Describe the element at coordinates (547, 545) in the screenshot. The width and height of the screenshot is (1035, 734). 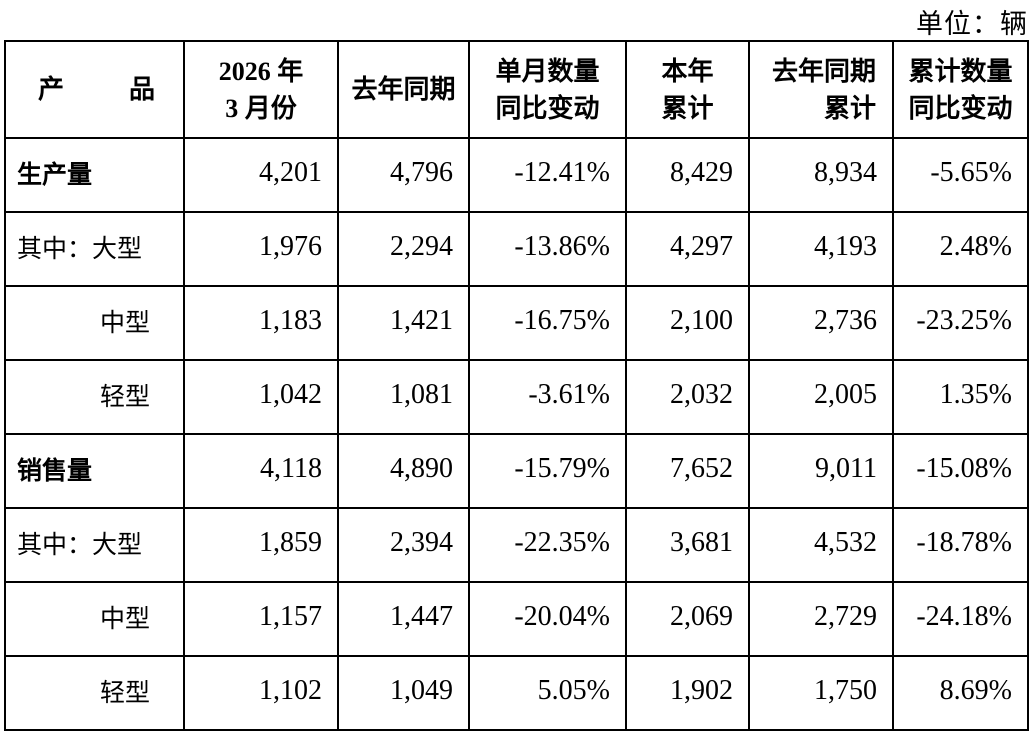
I see `cell-monthly-yoy-change: -22.35%` at that location.